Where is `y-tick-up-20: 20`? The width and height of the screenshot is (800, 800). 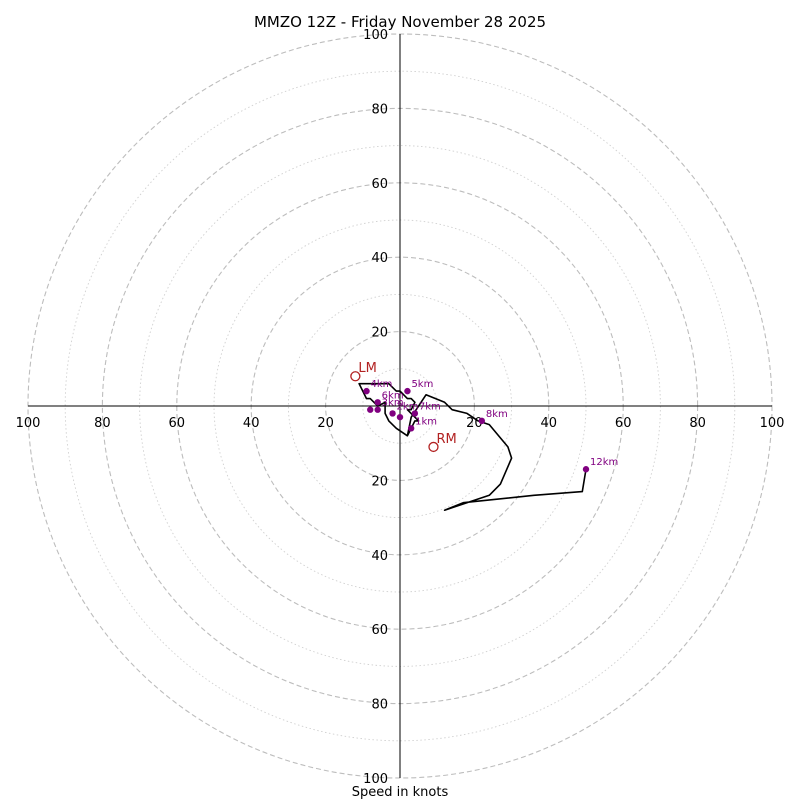 y-tick-up-20: 20 is located at coordinates (379, 333).